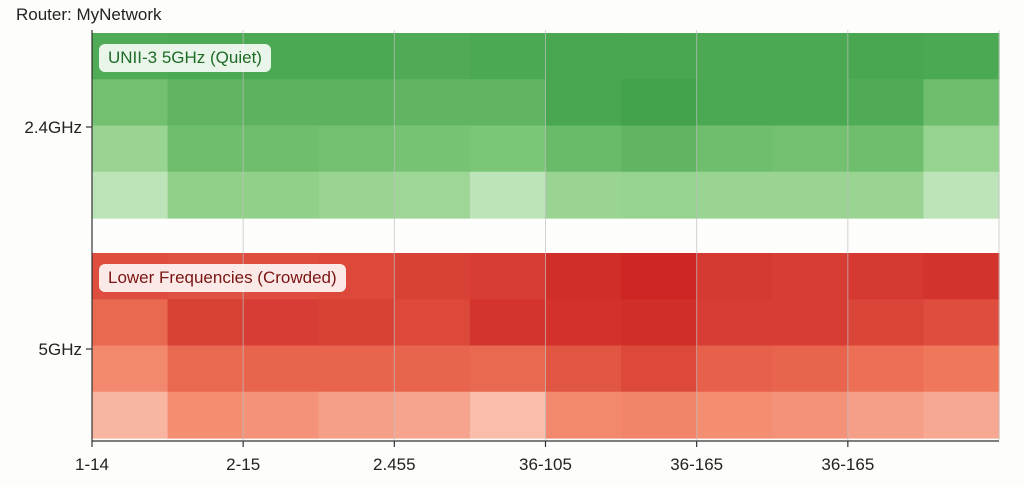  What do you see at coordinates (545, 464) in the screenshot?
I see `x-tick-label: 36-105` at bounding box center [545, 464].